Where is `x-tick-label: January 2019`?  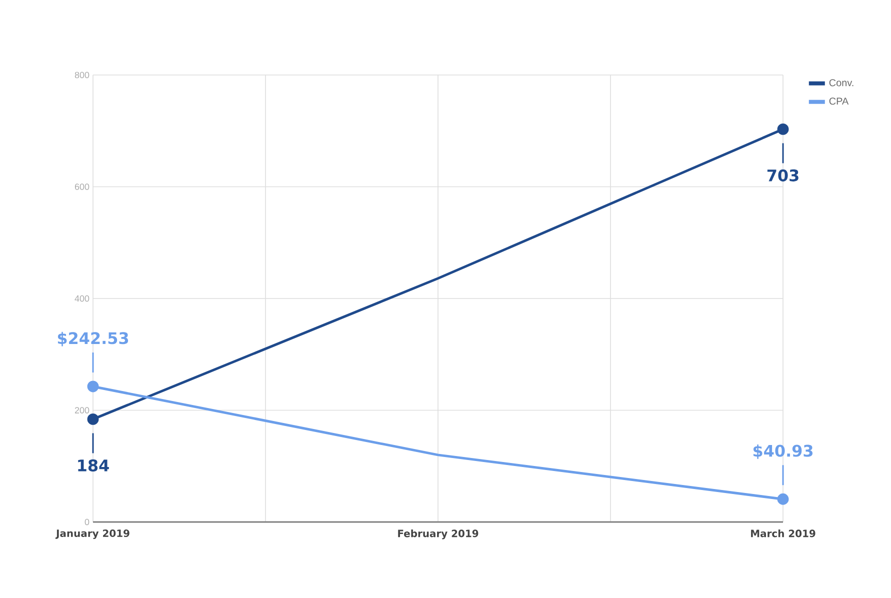 x-tick-label: January 2019 is located at coordinates (92, 534).